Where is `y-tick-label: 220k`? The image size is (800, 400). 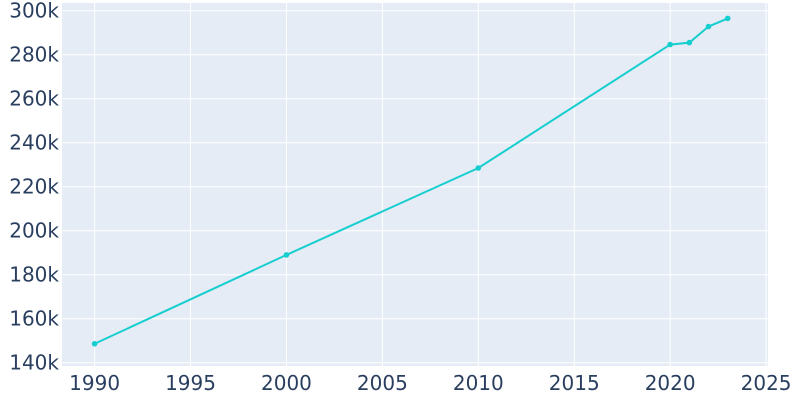 y-tick-label: 220k is located at coordinates (34, 187).